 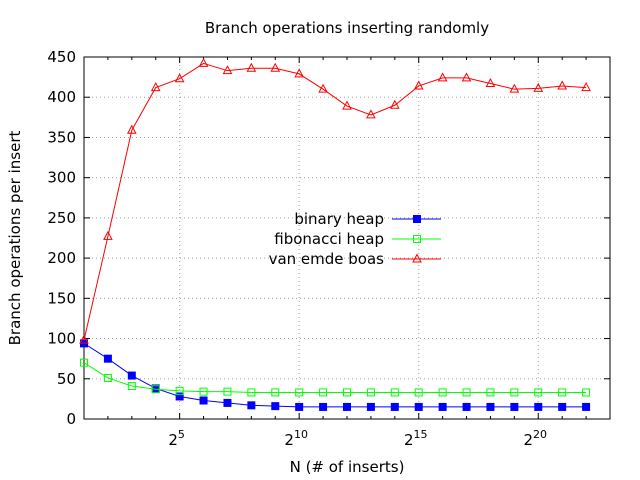 I want to click on y-tick-label: 300, so click(x=61, y=178).